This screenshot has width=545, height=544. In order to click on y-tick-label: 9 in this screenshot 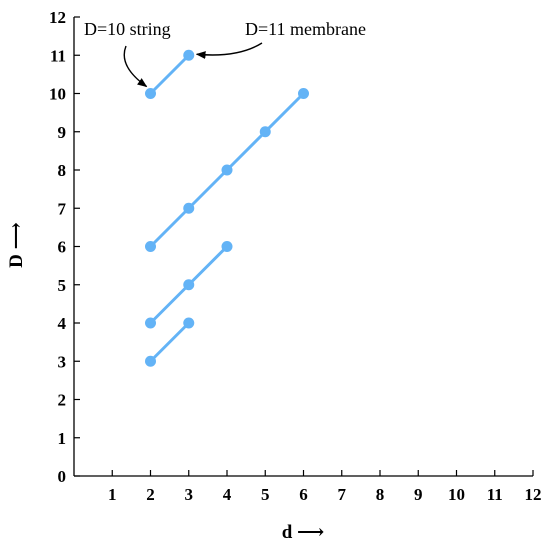, I will do `click(62, 132)`.